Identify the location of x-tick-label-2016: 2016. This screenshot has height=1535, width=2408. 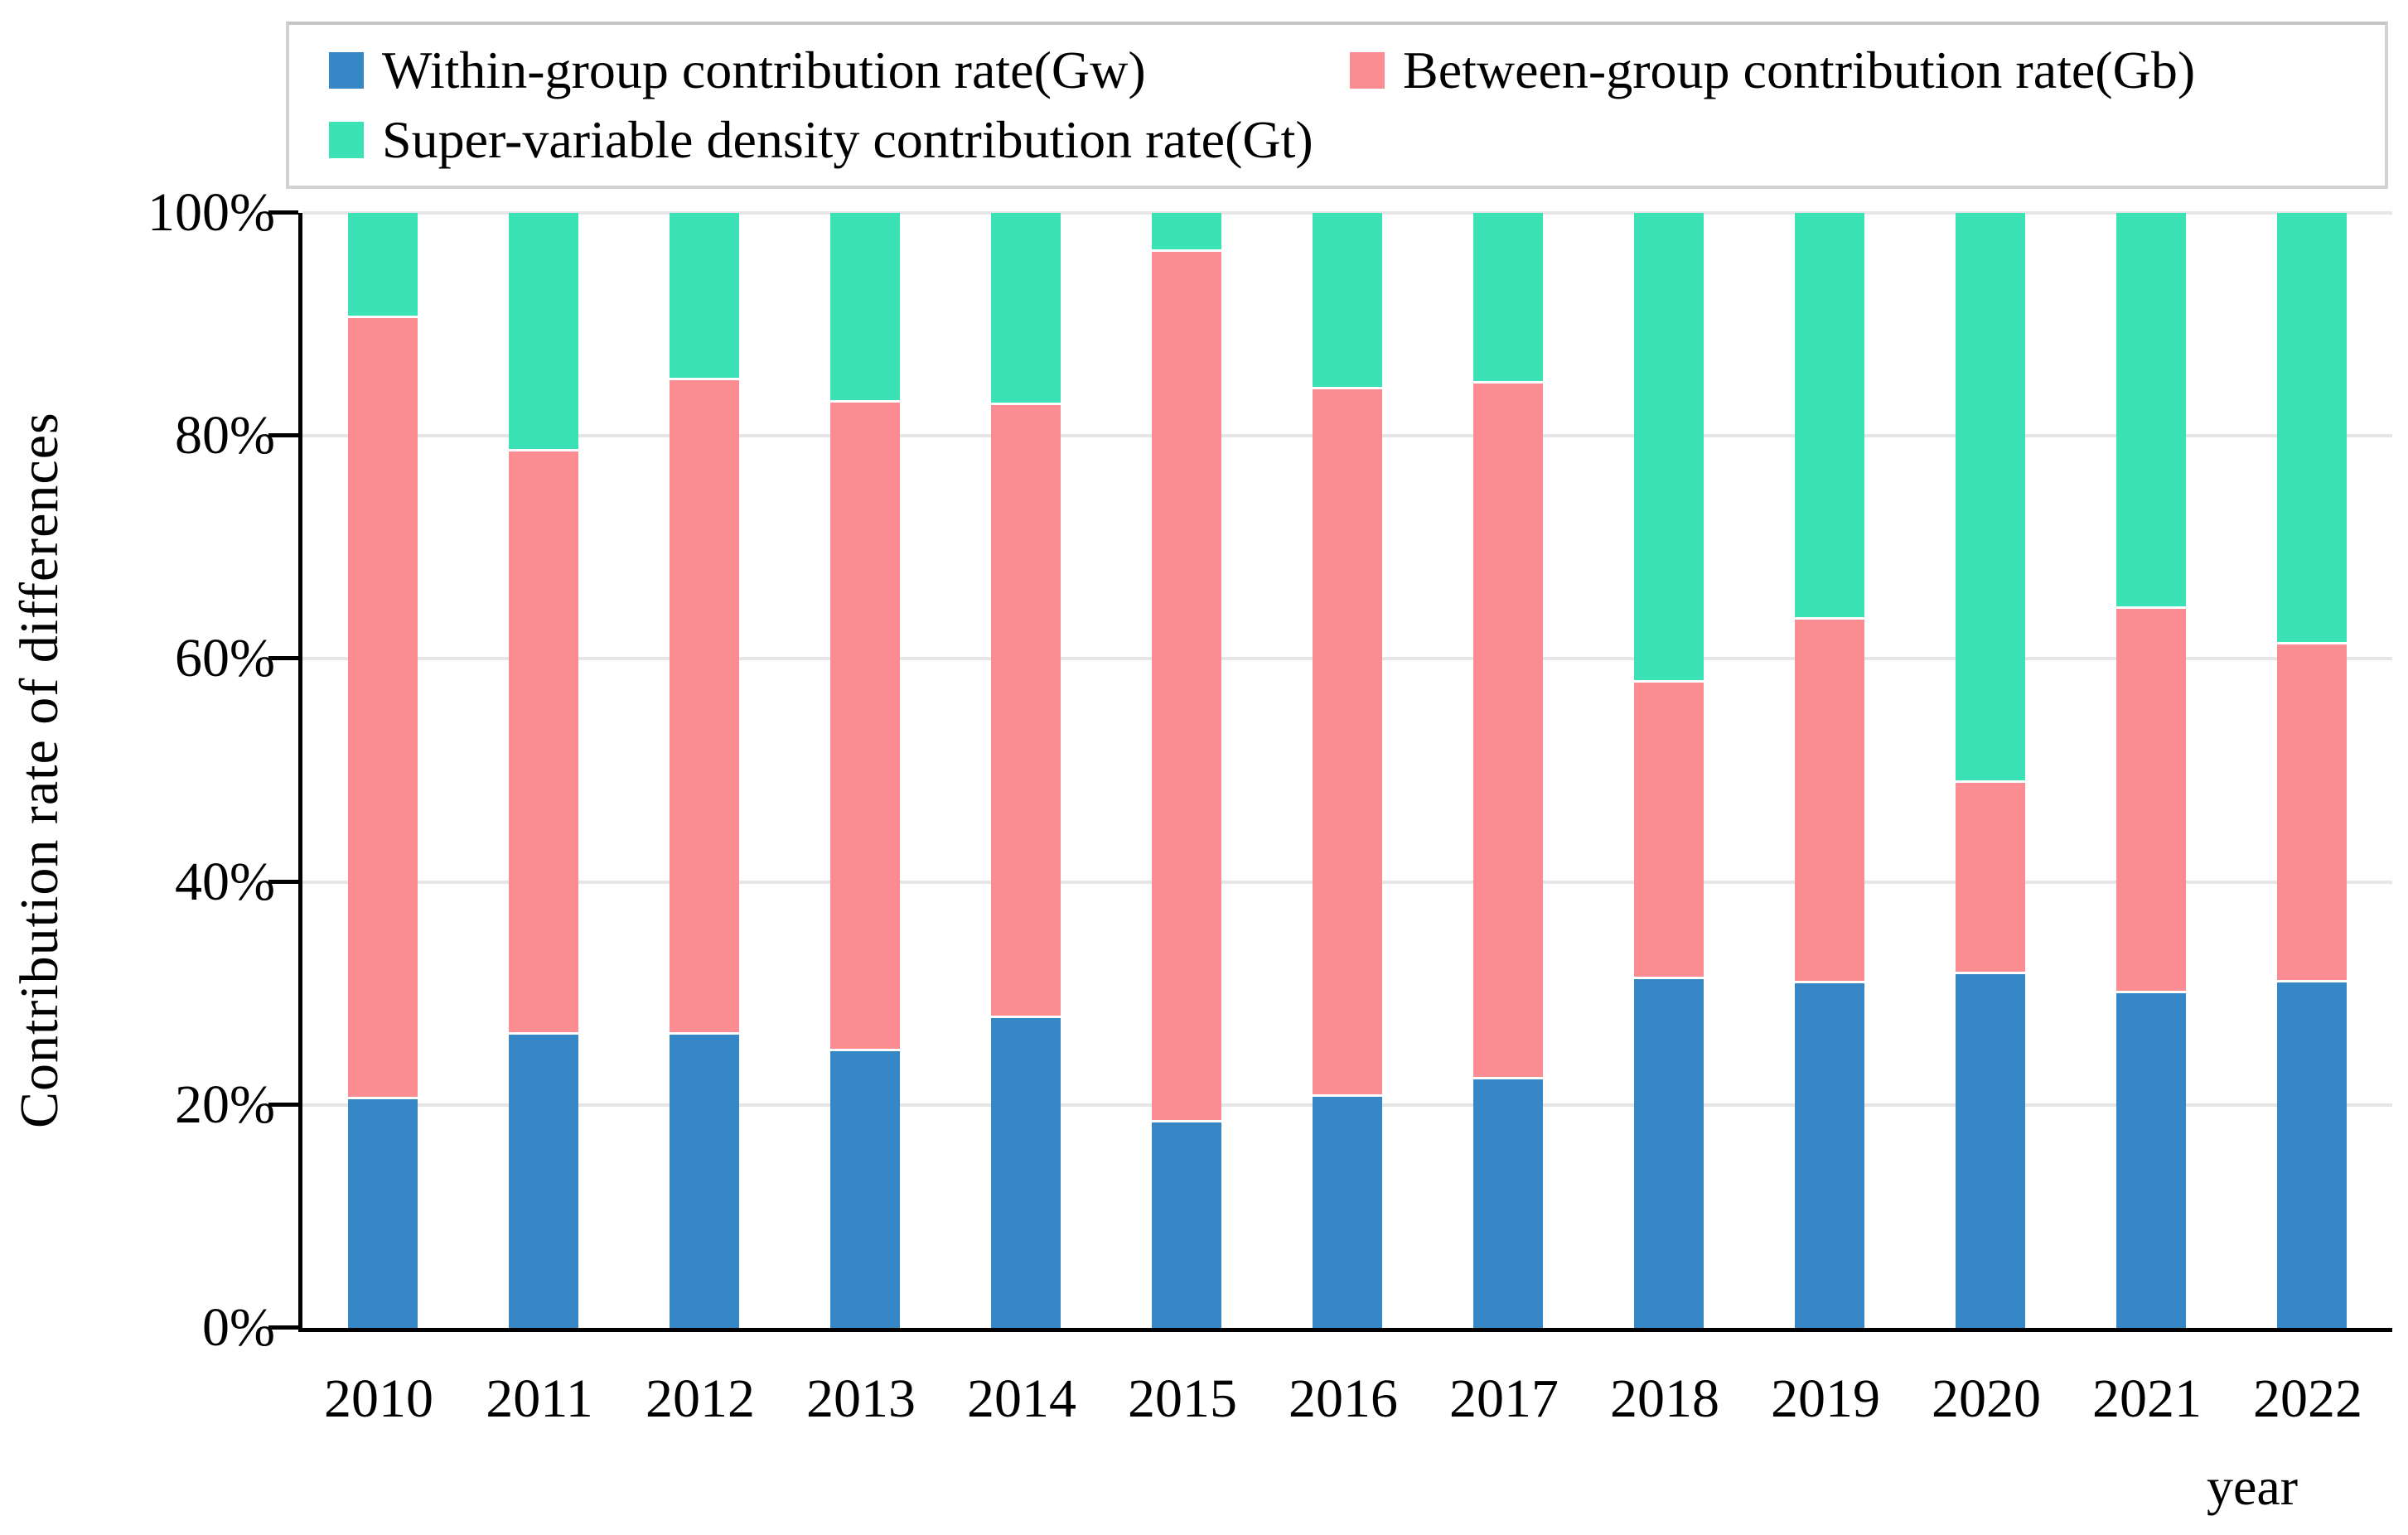
(1344, 1398).